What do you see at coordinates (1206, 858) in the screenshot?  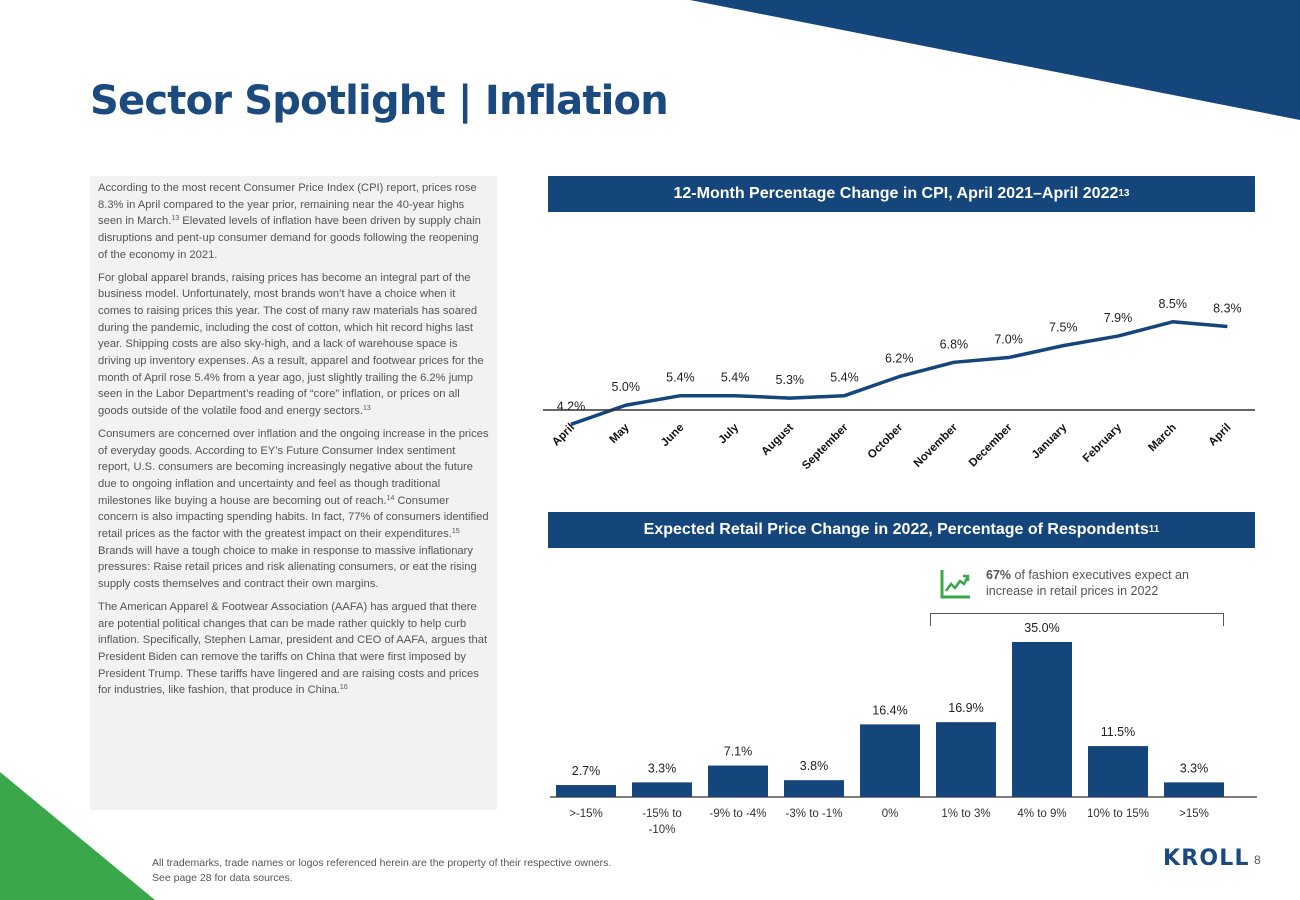 I see `kroll-logo: KROLL` at bounding box center [1206, 858].